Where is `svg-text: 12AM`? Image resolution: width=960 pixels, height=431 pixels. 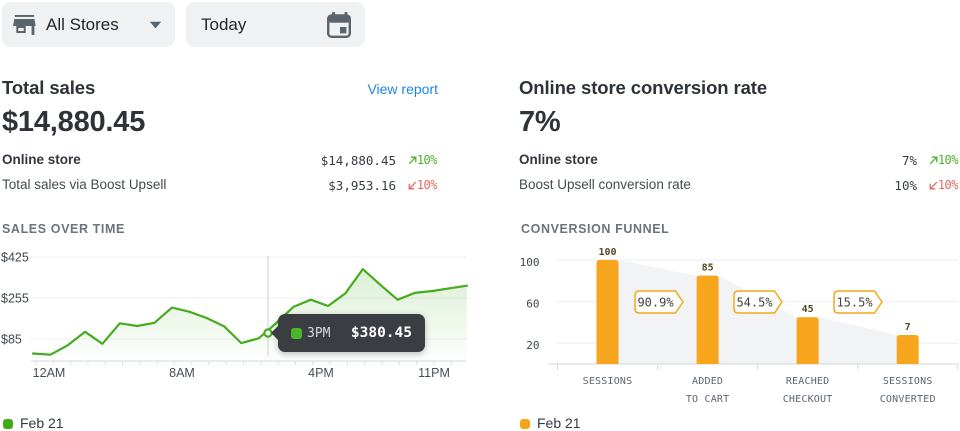 svg-text: 12AM is located at coordinates (49, 373).